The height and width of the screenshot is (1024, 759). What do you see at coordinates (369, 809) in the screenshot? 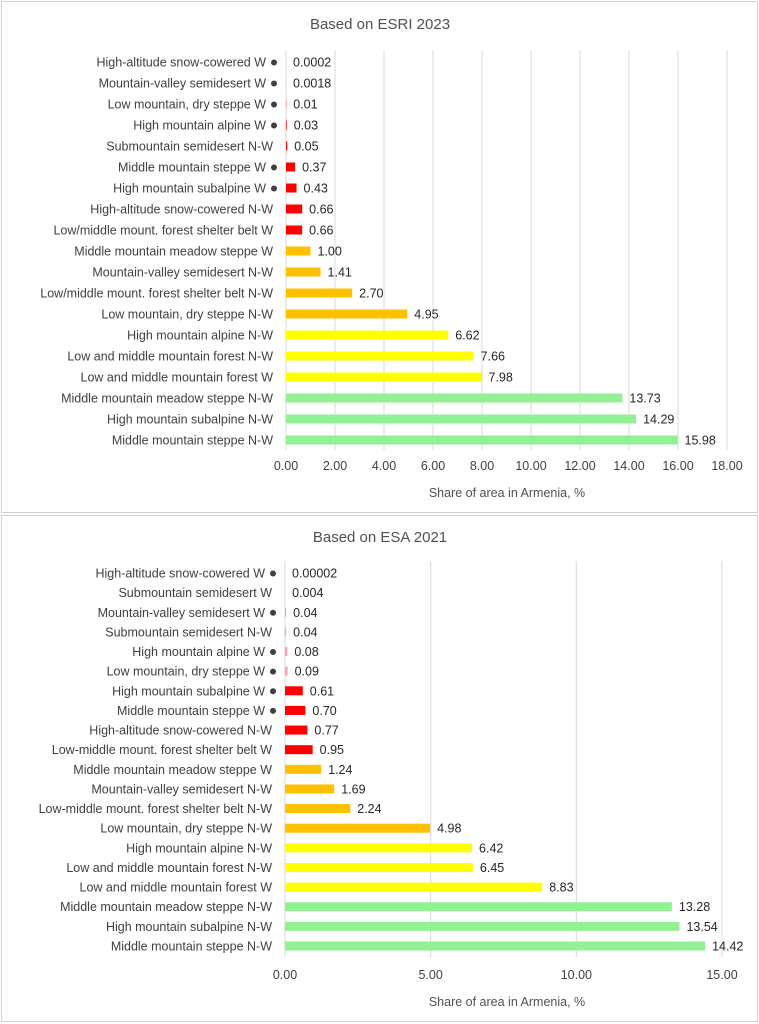
I see `value-label: 2.24` at bounding box center [369, 809].